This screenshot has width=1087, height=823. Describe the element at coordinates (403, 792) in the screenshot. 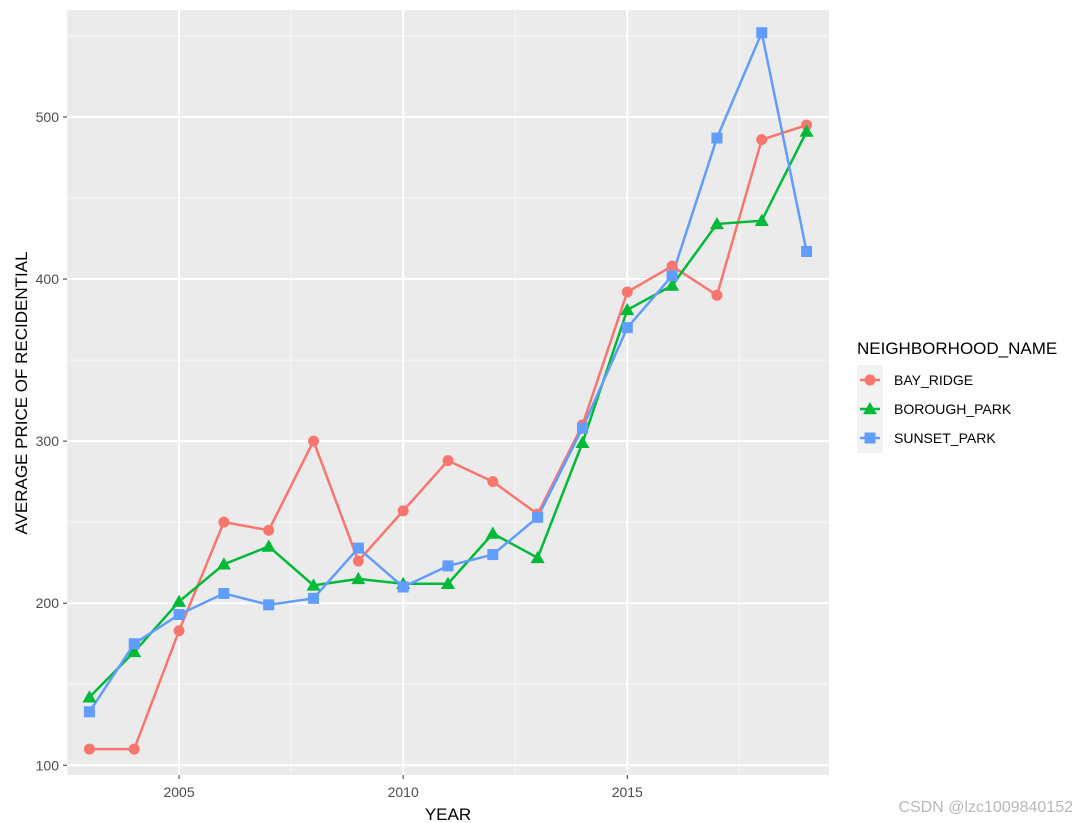

I see `x-tick-label: 2010` at that location.